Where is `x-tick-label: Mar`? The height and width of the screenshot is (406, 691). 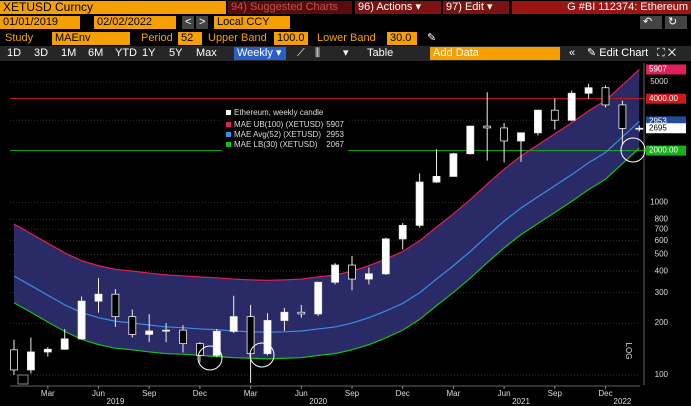 x-tick-label: Mar is located at coordinates (251, 393).